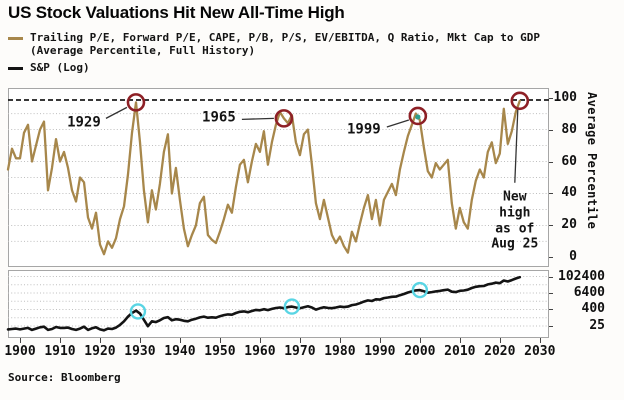 The height and width of the screenshot is (400, 624). Describe the element at coordinates (60, 351) in the screenshot. I see `x-tick-label: 1910` at that location.